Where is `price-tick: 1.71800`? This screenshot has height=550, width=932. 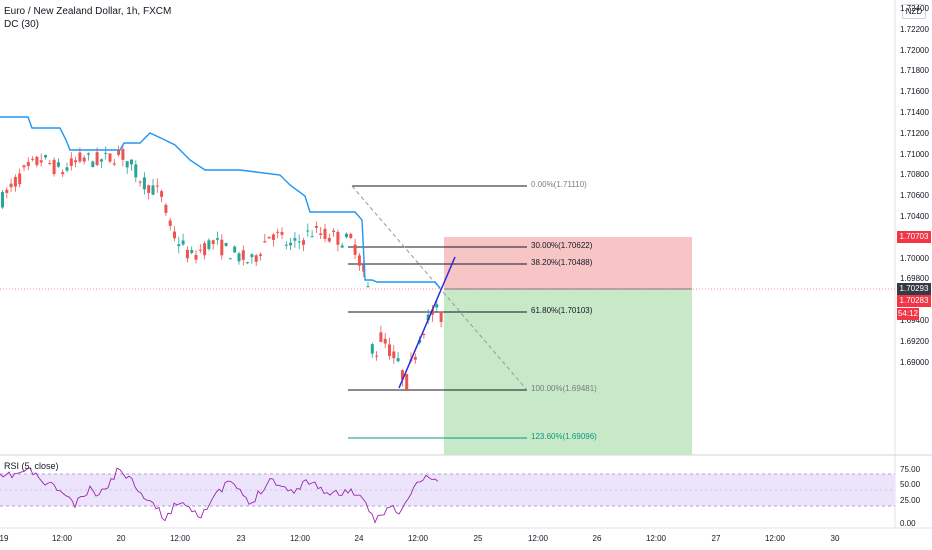
price-tick: 1.71800 is located at coordinates (914, 71).